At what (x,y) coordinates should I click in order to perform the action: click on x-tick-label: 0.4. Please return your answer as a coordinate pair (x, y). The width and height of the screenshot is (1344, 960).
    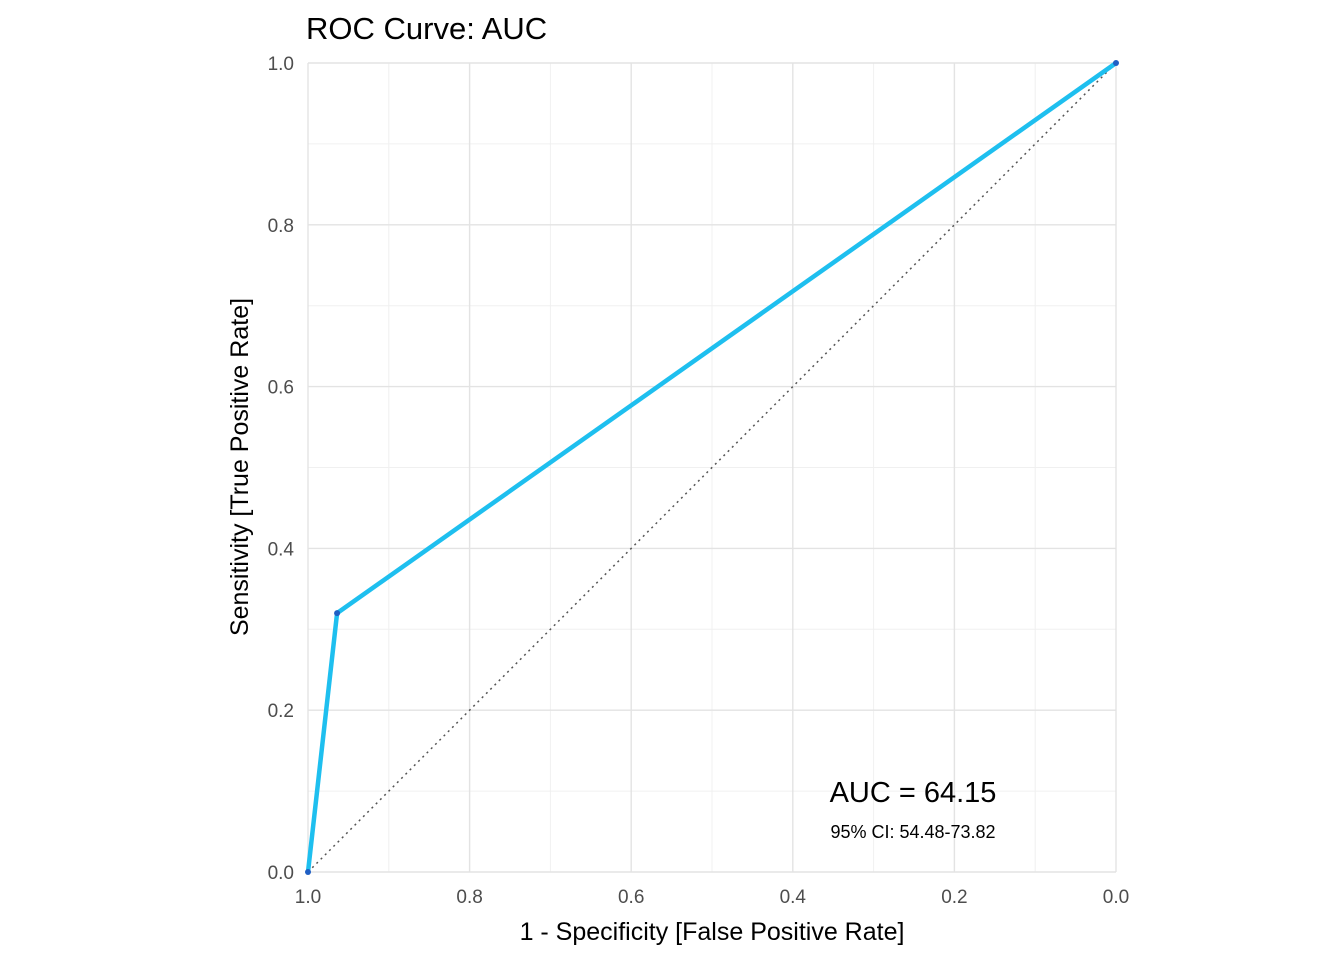
    Looking at the image, I should click on (793, 897).